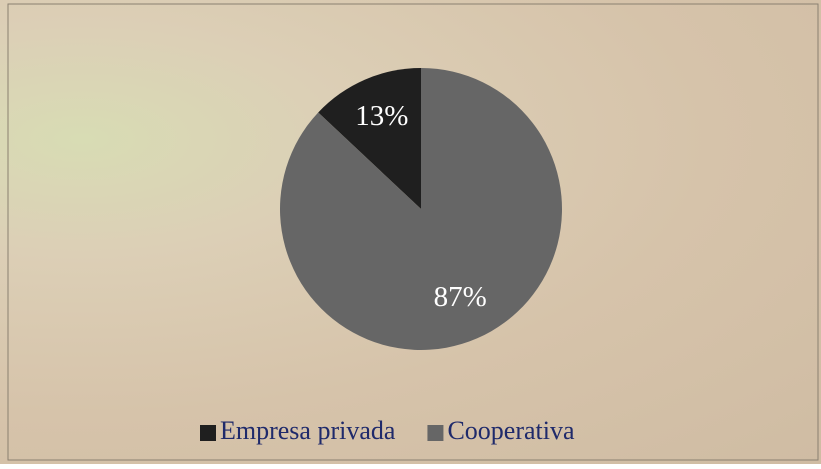 The height and width of the screenshot is (469, 821). I want to click on legend-label: Empresa privada, so click(308, 430).